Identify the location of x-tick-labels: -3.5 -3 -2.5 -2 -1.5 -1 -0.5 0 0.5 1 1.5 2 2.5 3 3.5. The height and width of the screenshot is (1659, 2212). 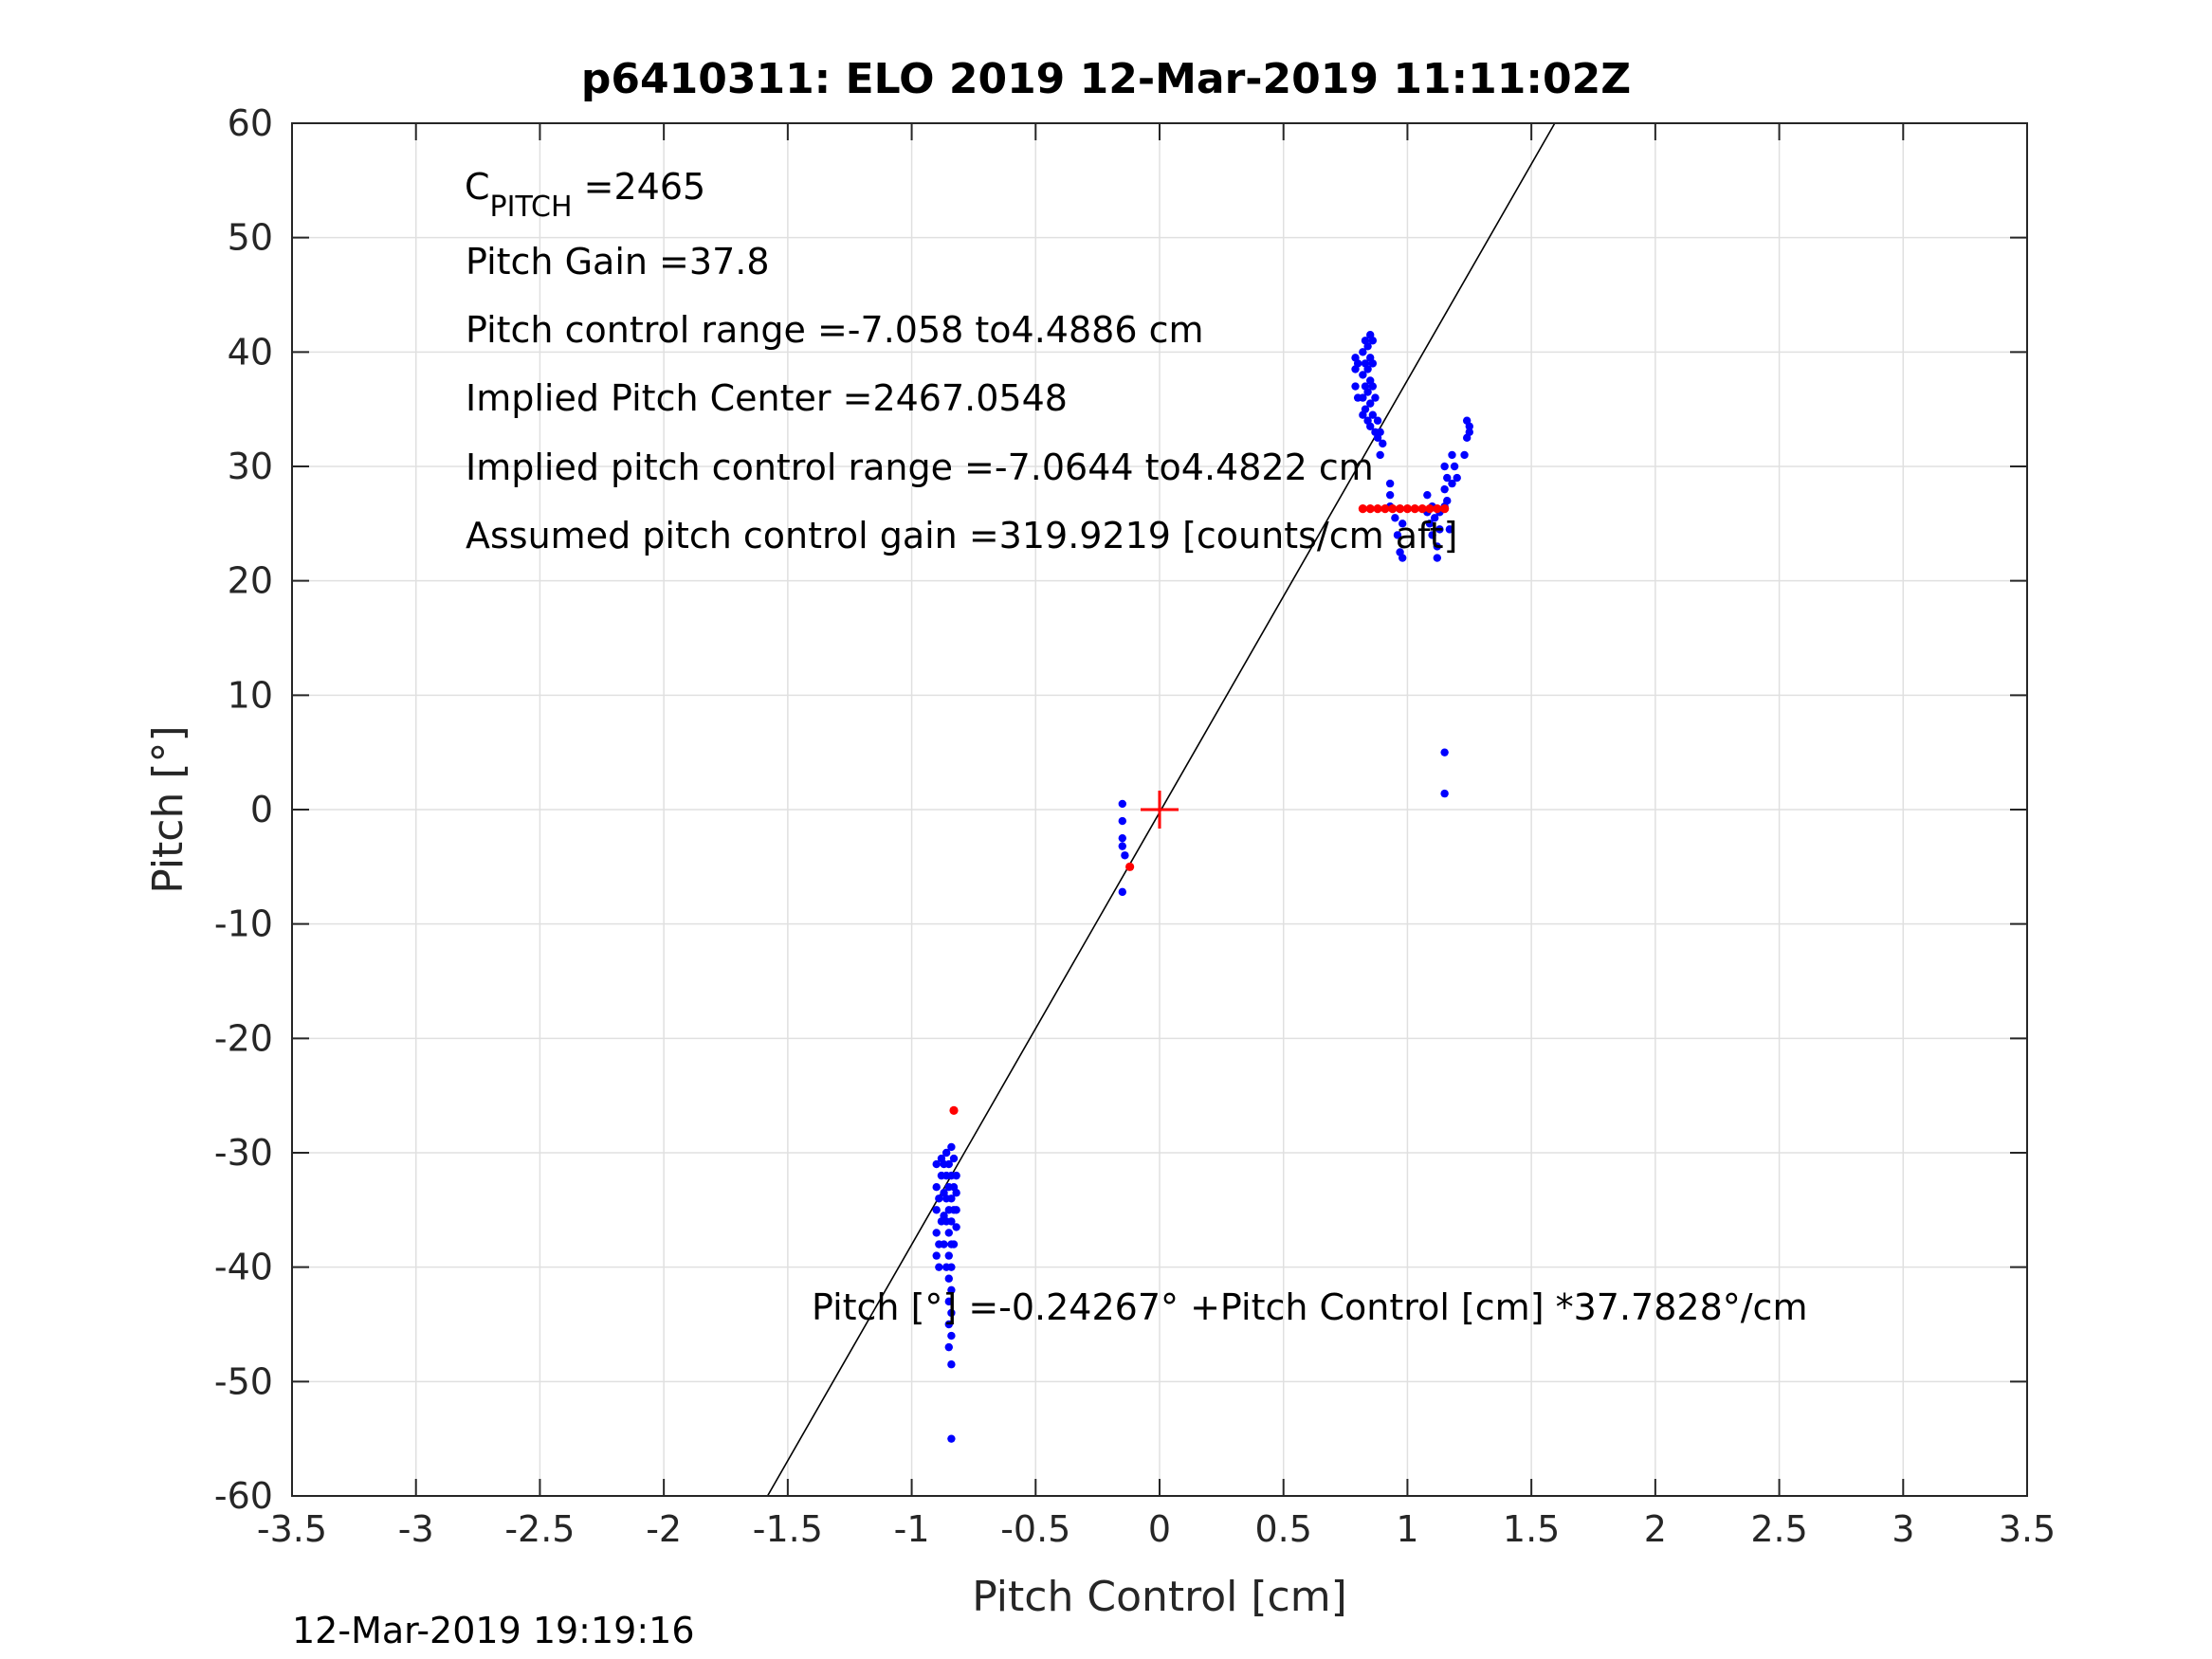
(1156, 1529).